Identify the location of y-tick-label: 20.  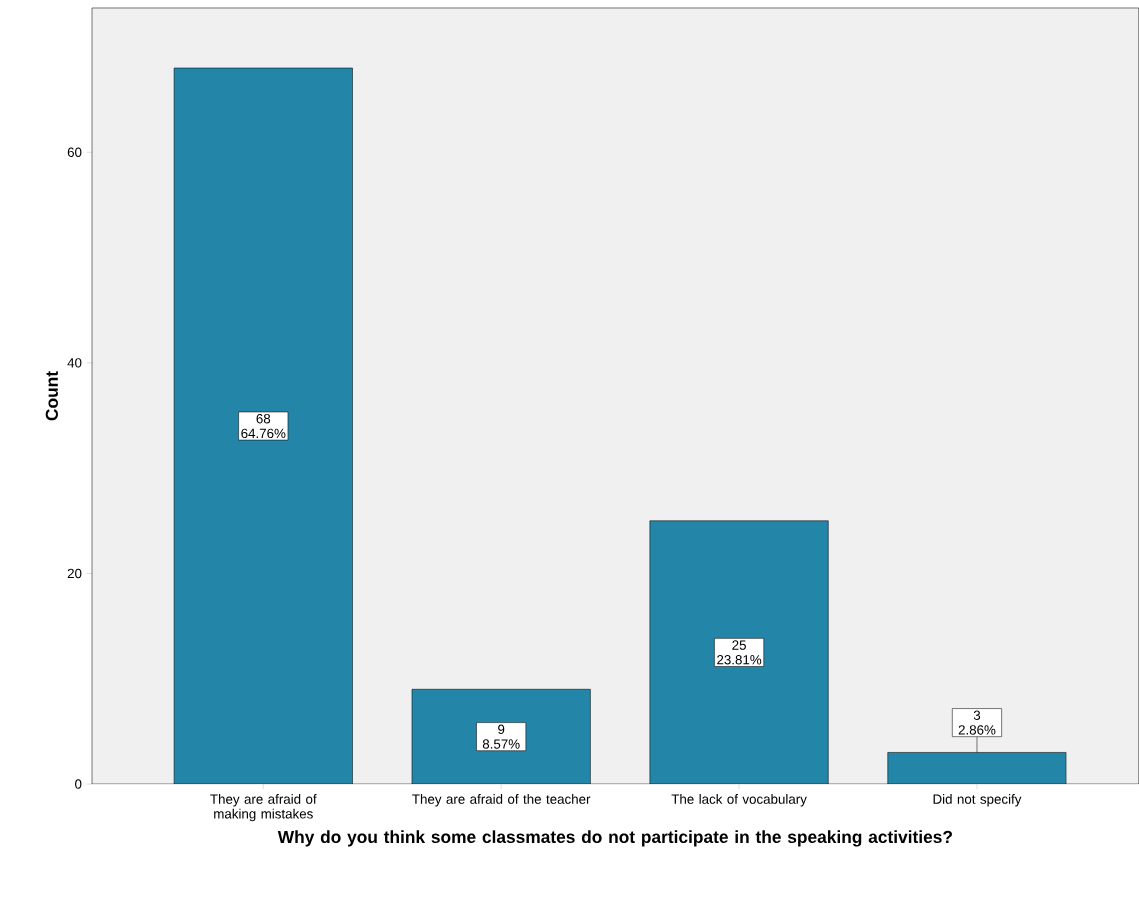
(74, 573).